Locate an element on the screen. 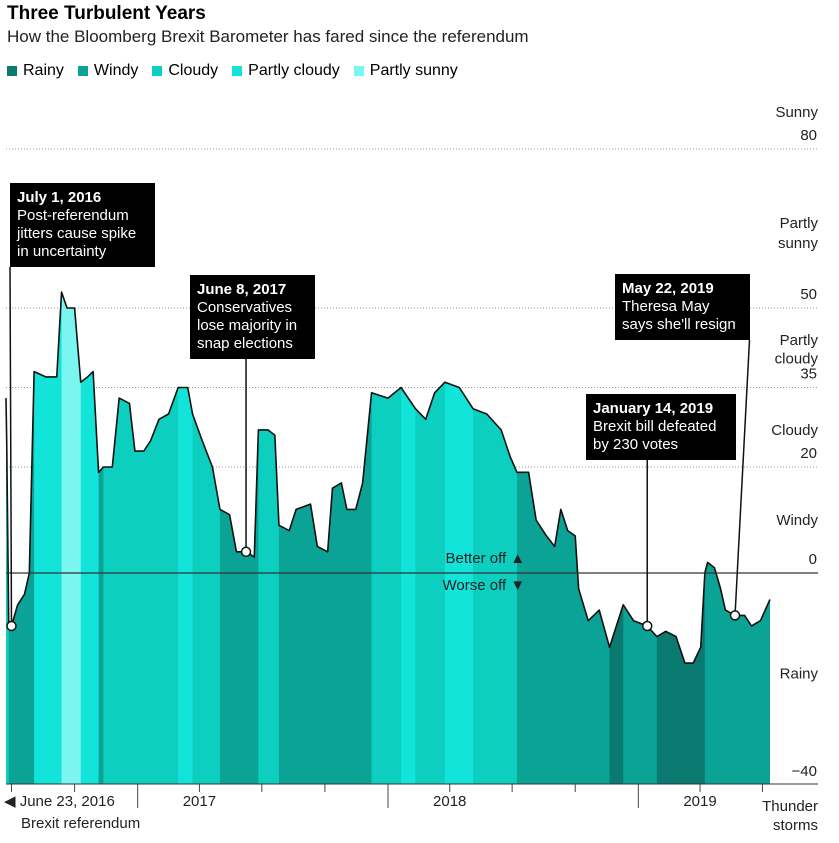 The image size is (839, 843). legend-swatch-windy is located at coordinates (82, 71).